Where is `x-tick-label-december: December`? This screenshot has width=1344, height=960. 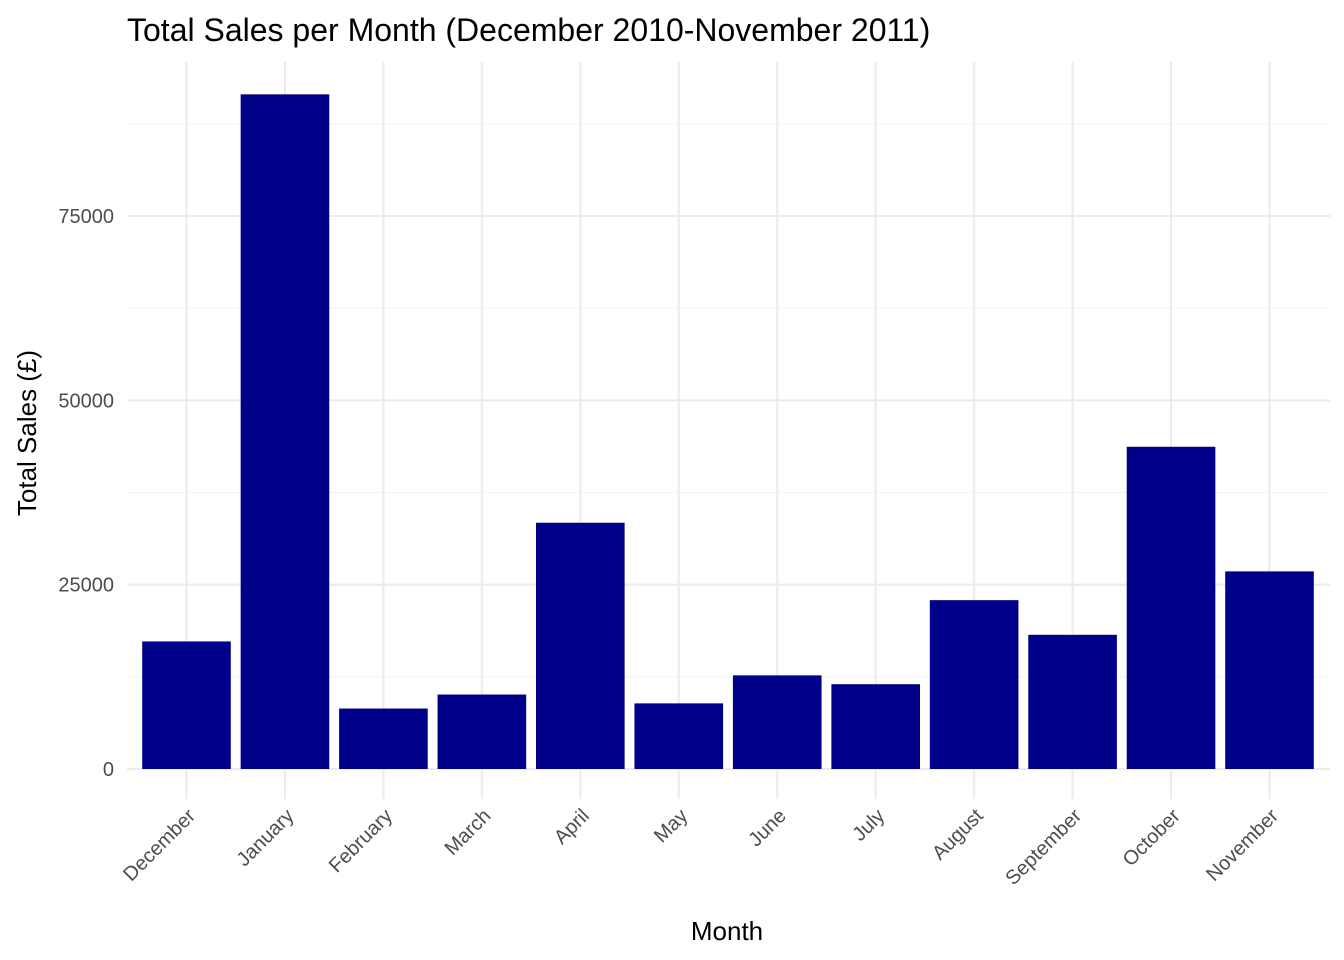 x-tick-label-december: December is located at coordinates (159, 845).